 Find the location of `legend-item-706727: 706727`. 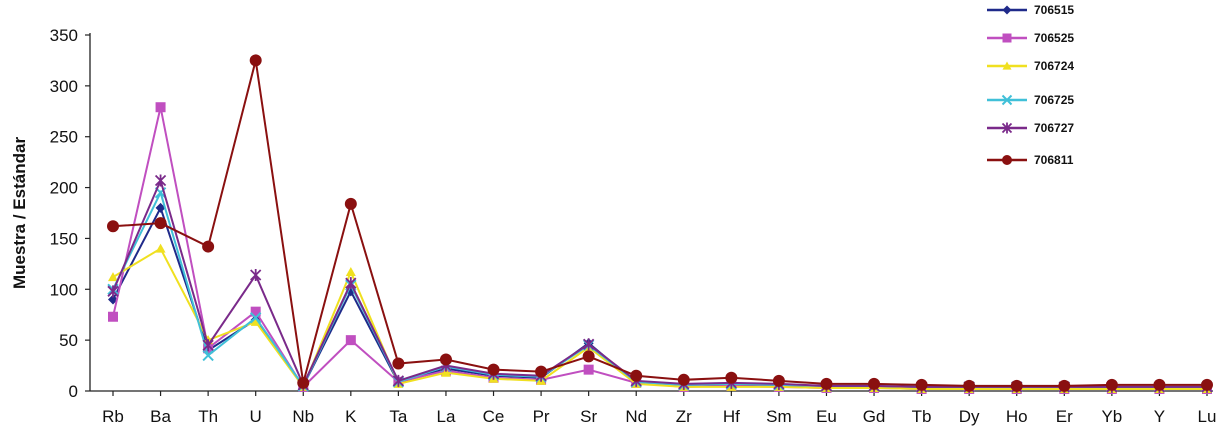

legend-item-706727: 706727 is located at coordinates (1030, 128).